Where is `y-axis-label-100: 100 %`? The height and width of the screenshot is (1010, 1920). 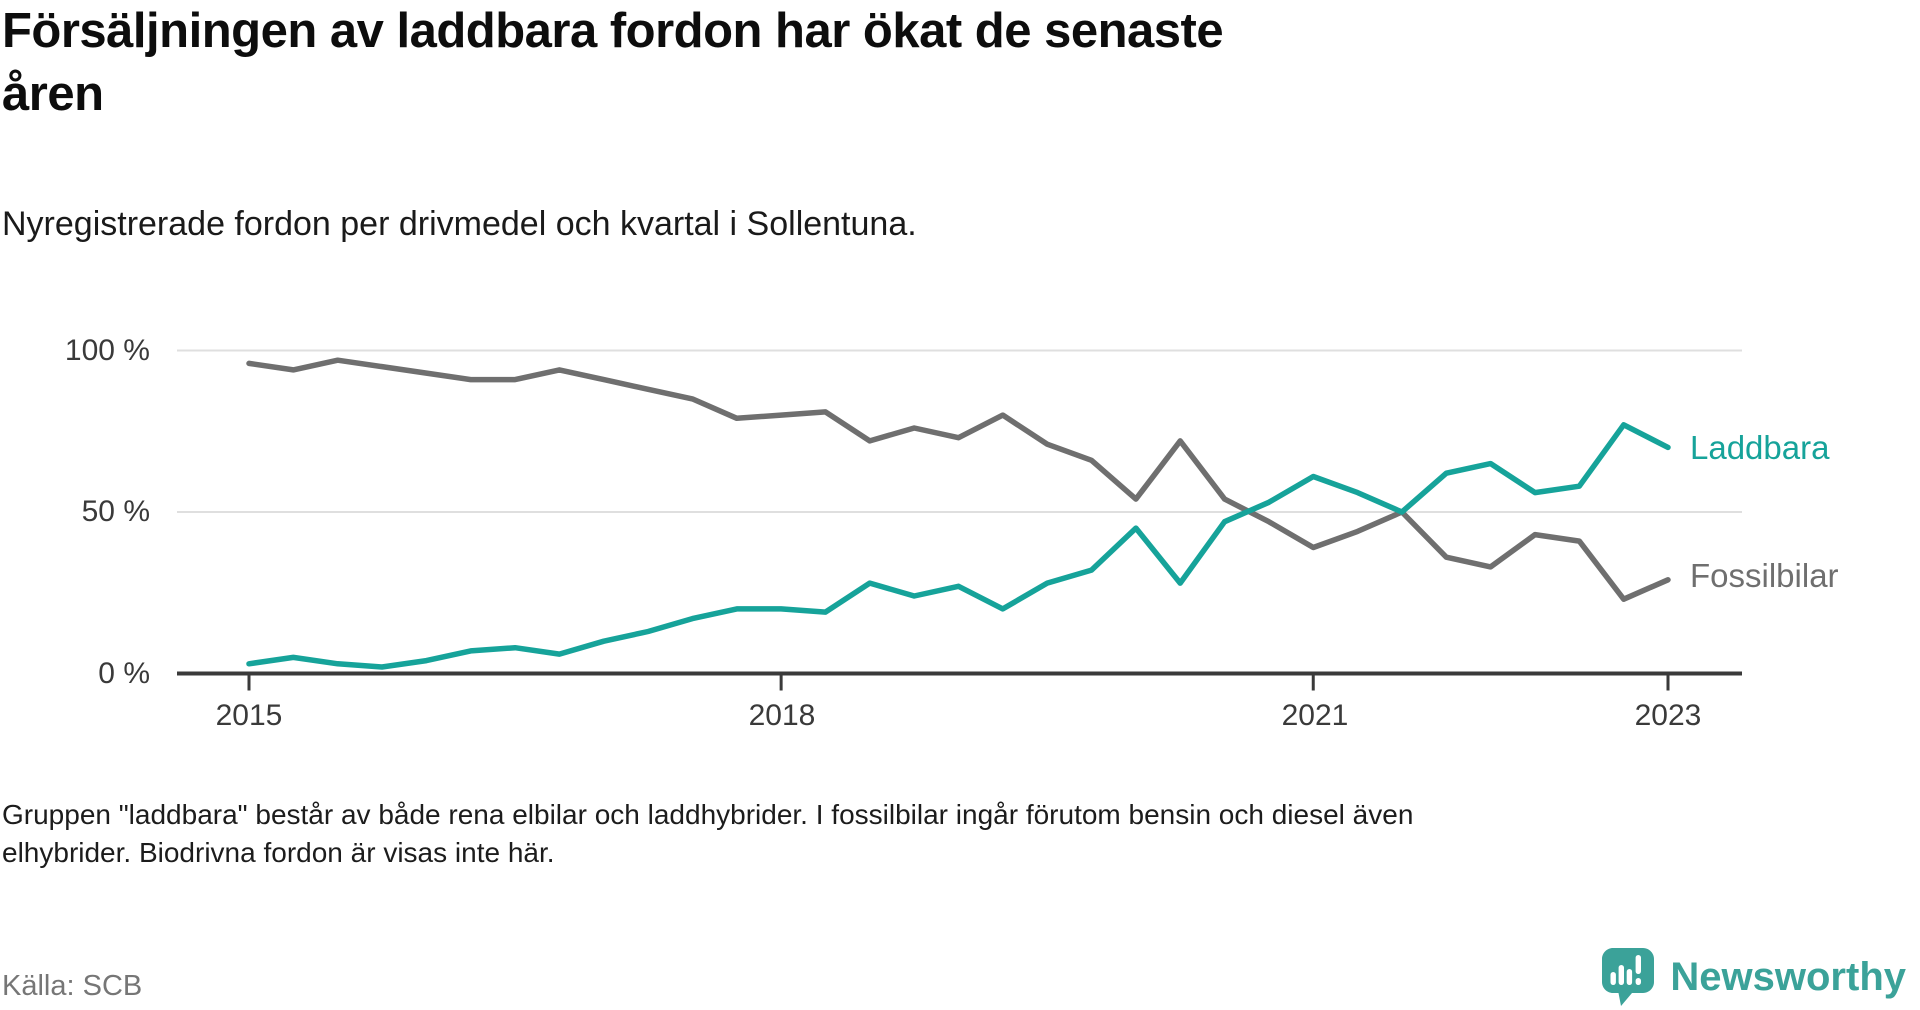 y-axis-label-100: 100 % is located at coordinates (107, 350).